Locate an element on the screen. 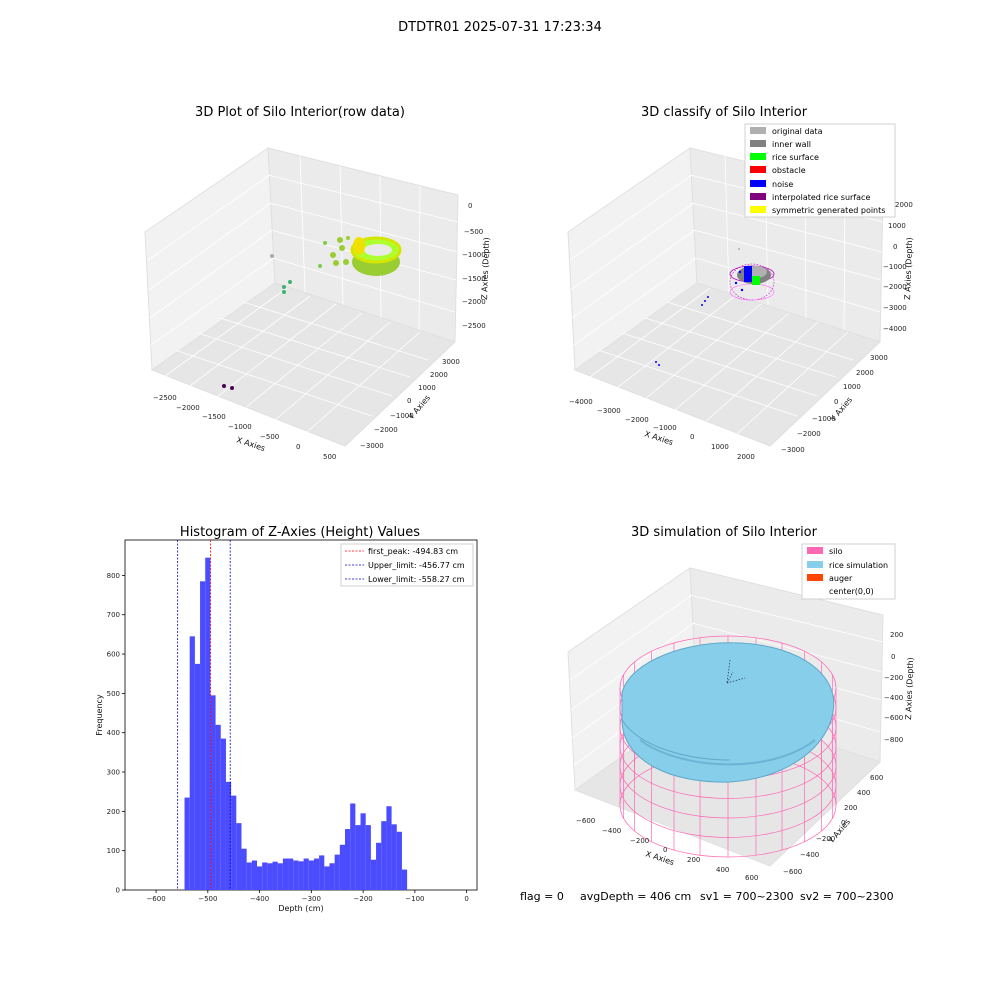 The width and height of the screenshot is (1000, 1000). p1-x-tick: −2000 is located at coordinates (188, 408).